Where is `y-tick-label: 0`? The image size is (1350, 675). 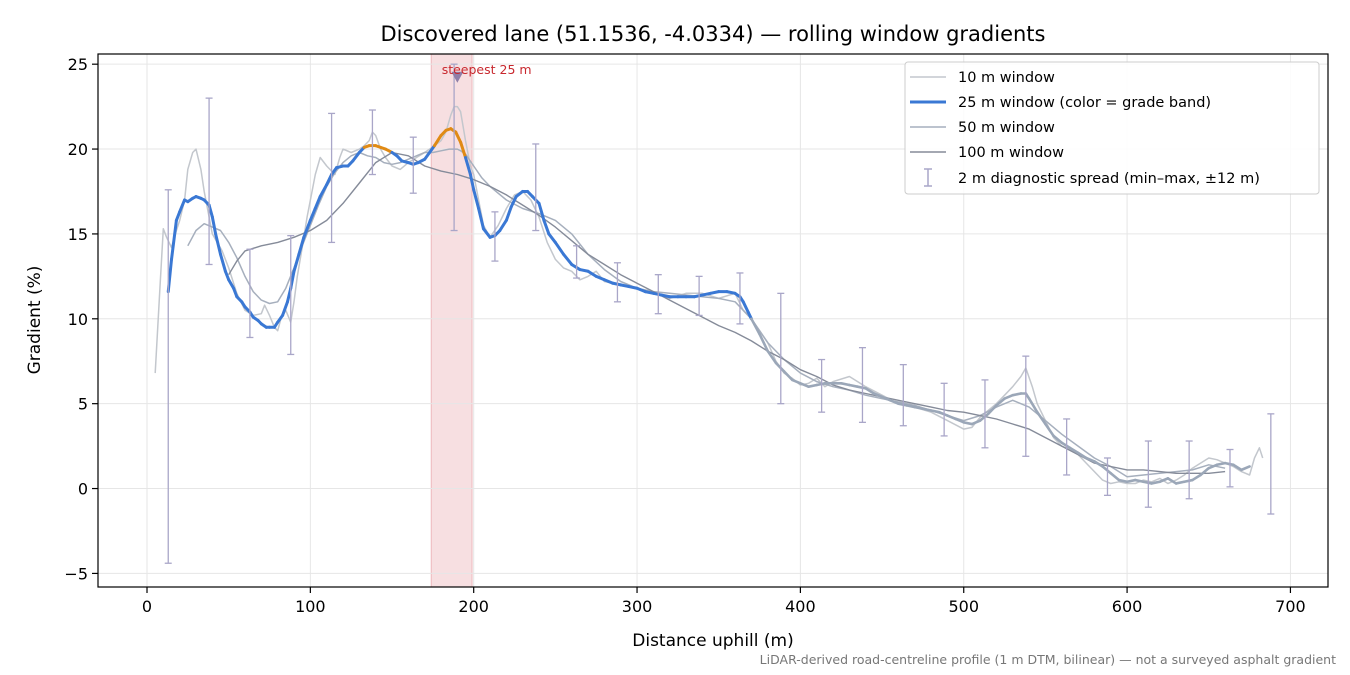 y-tick-label: 0 is located at coordinates (83, 489).